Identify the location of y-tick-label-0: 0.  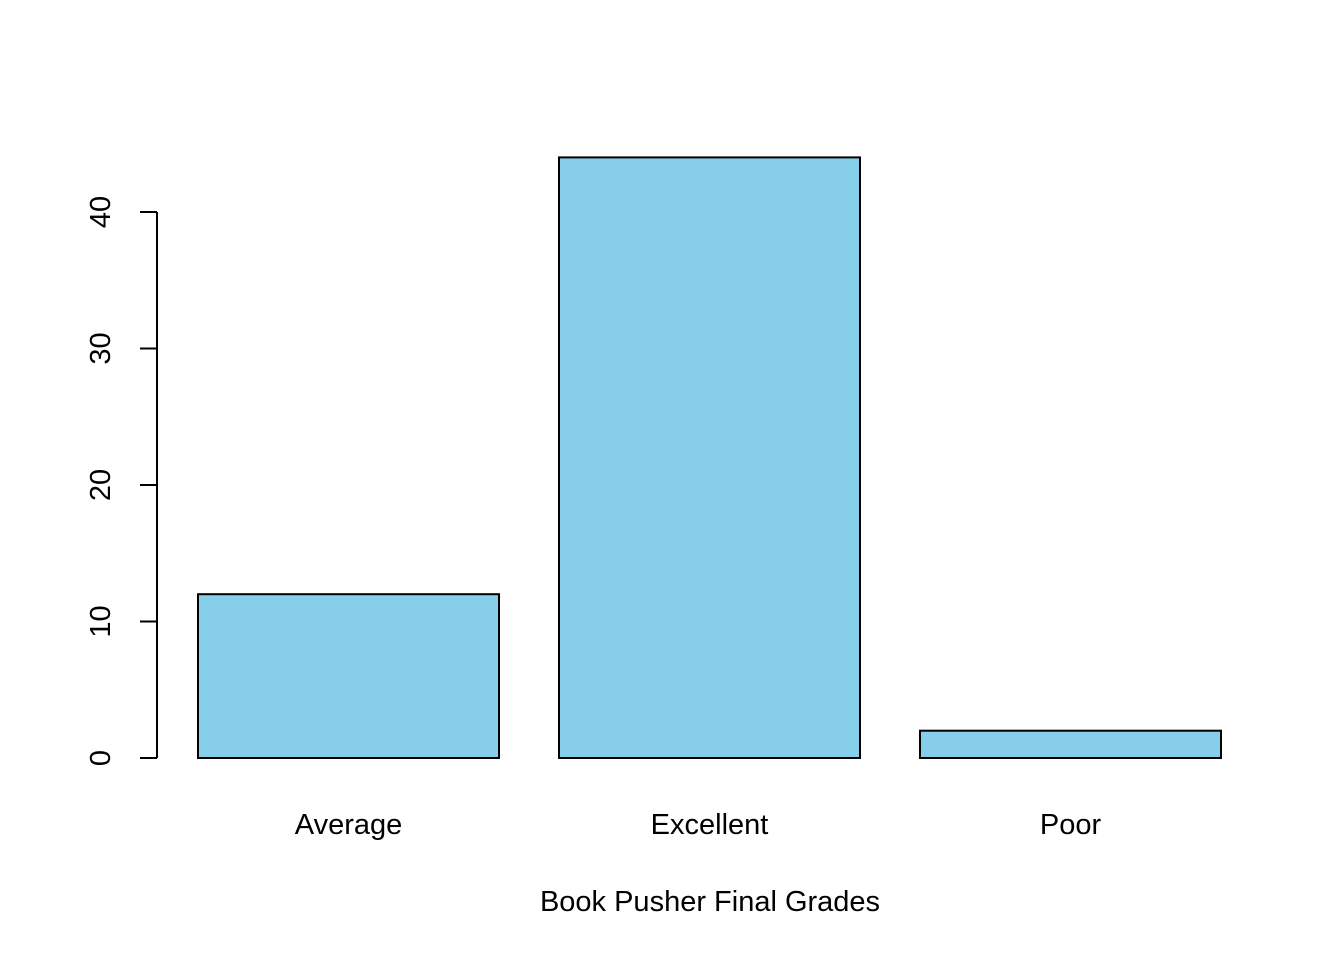
(101, 758).